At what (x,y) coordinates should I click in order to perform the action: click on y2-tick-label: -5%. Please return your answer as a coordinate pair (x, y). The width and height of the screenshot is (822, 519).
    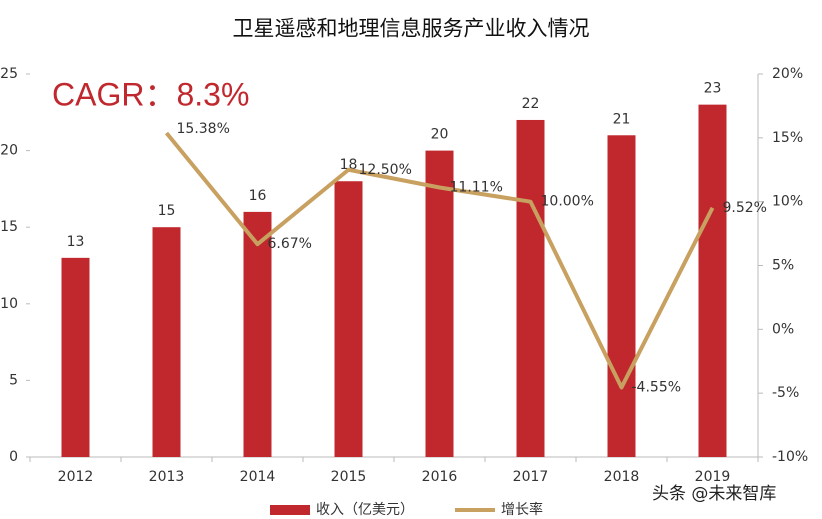
    Looking at the image, I should click on (785, 393).